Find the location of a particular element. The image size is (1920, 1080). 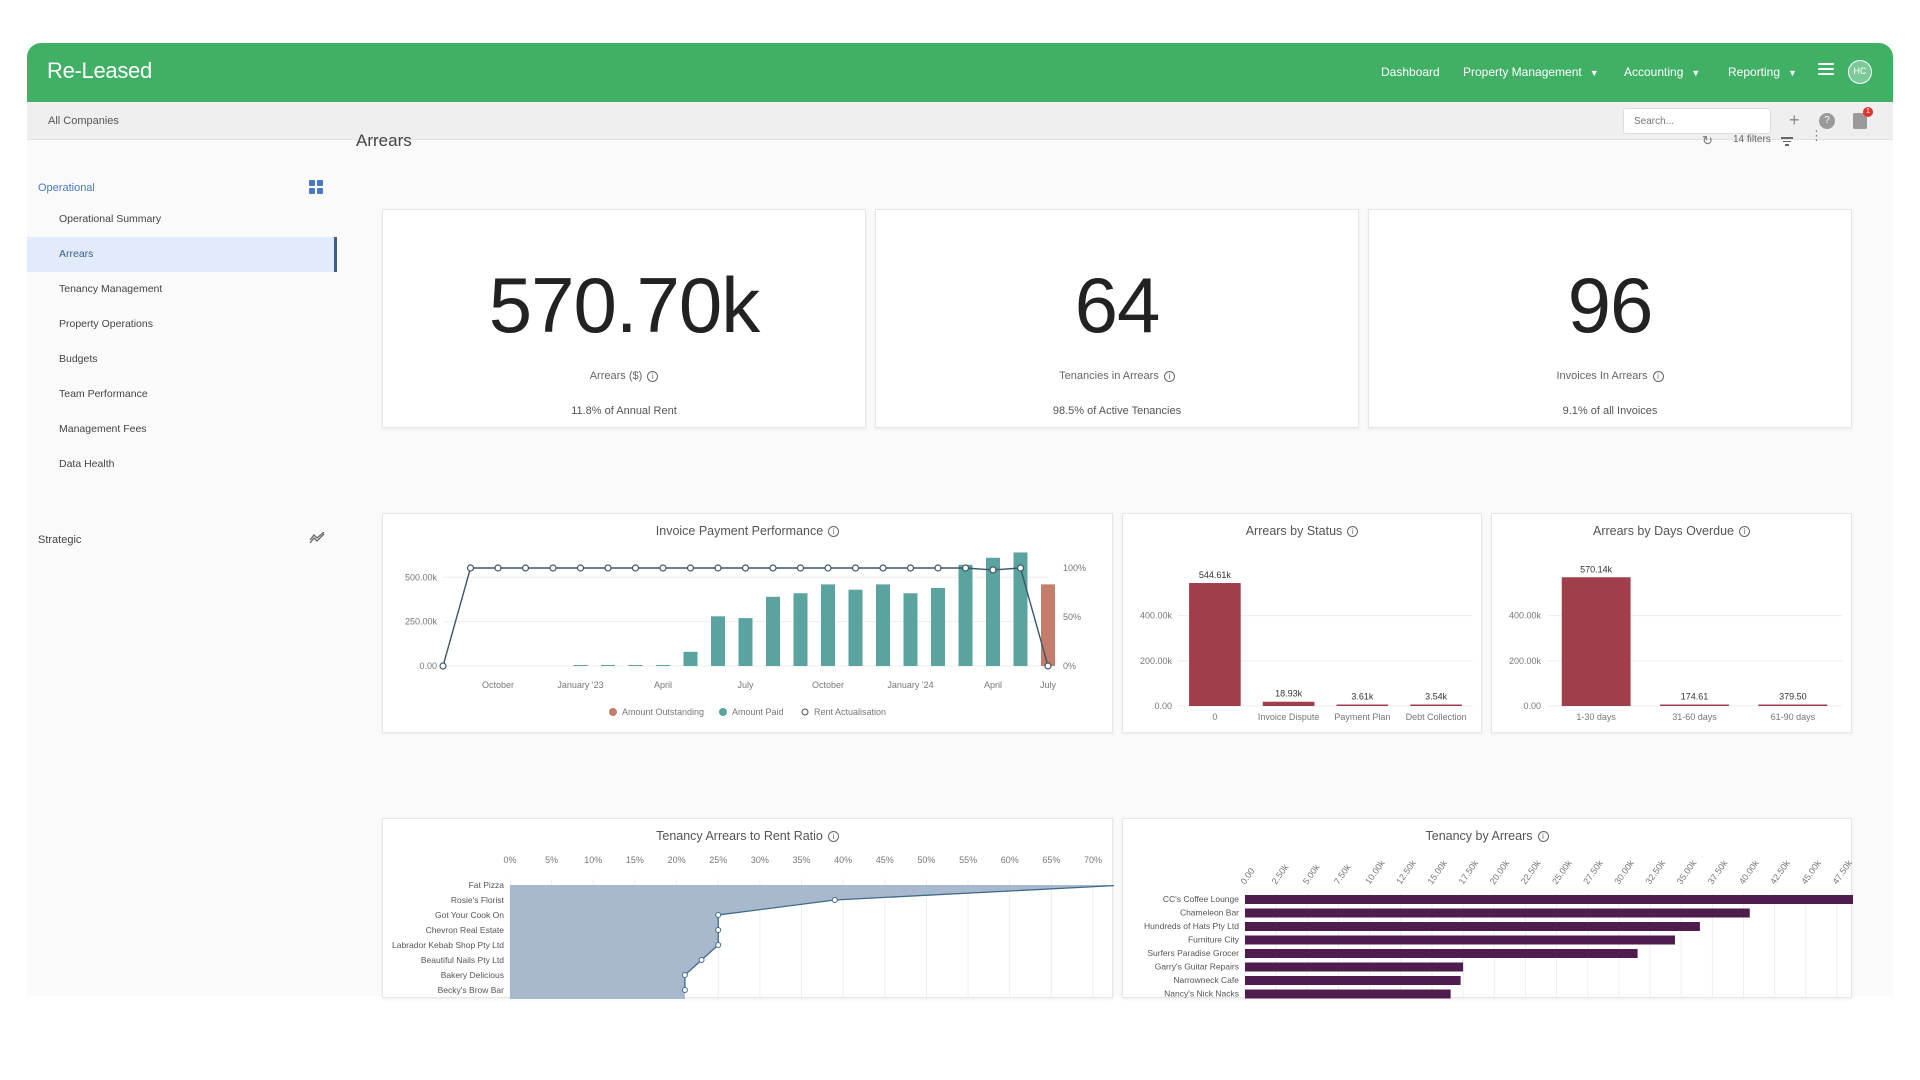

company-selector: All Companies is located at coordinates (83, 121).